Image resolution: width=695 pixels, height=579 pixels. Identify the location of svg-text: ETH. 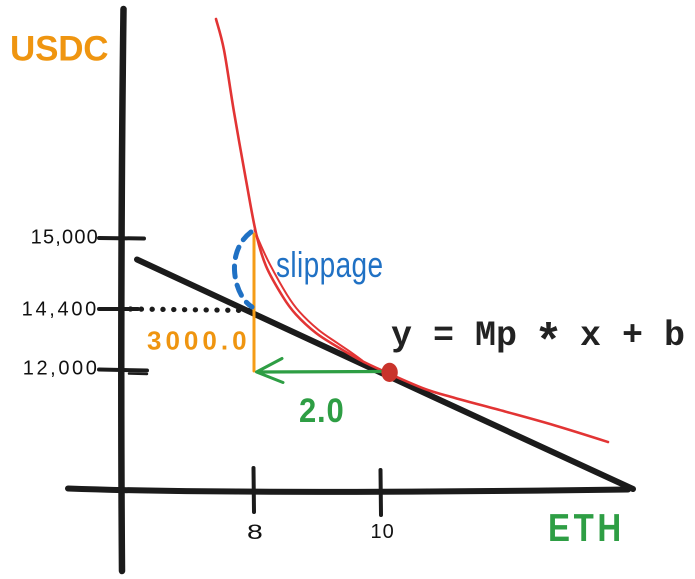
(586, 527).